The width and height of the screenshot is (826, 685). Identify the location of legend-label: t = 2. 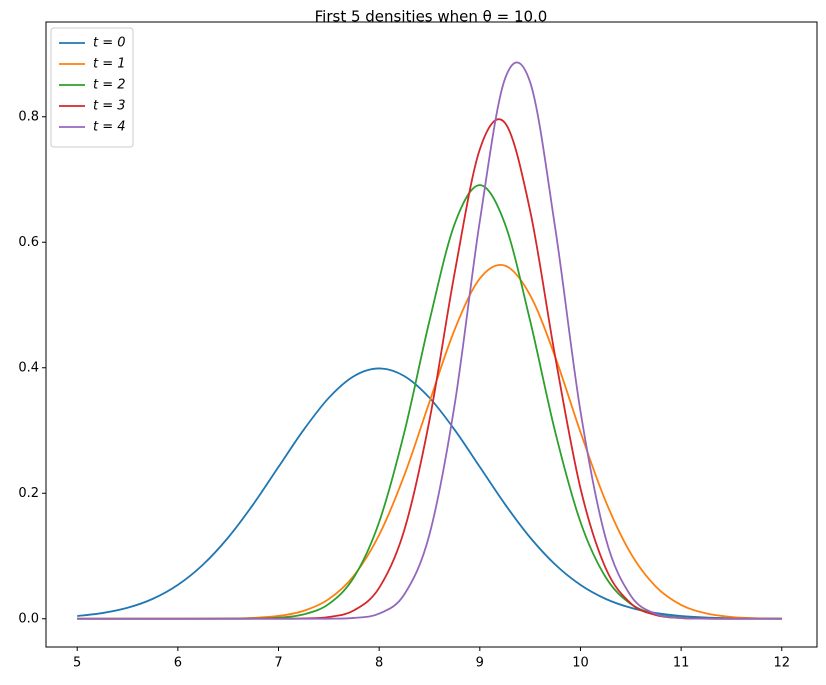
(109, 85).